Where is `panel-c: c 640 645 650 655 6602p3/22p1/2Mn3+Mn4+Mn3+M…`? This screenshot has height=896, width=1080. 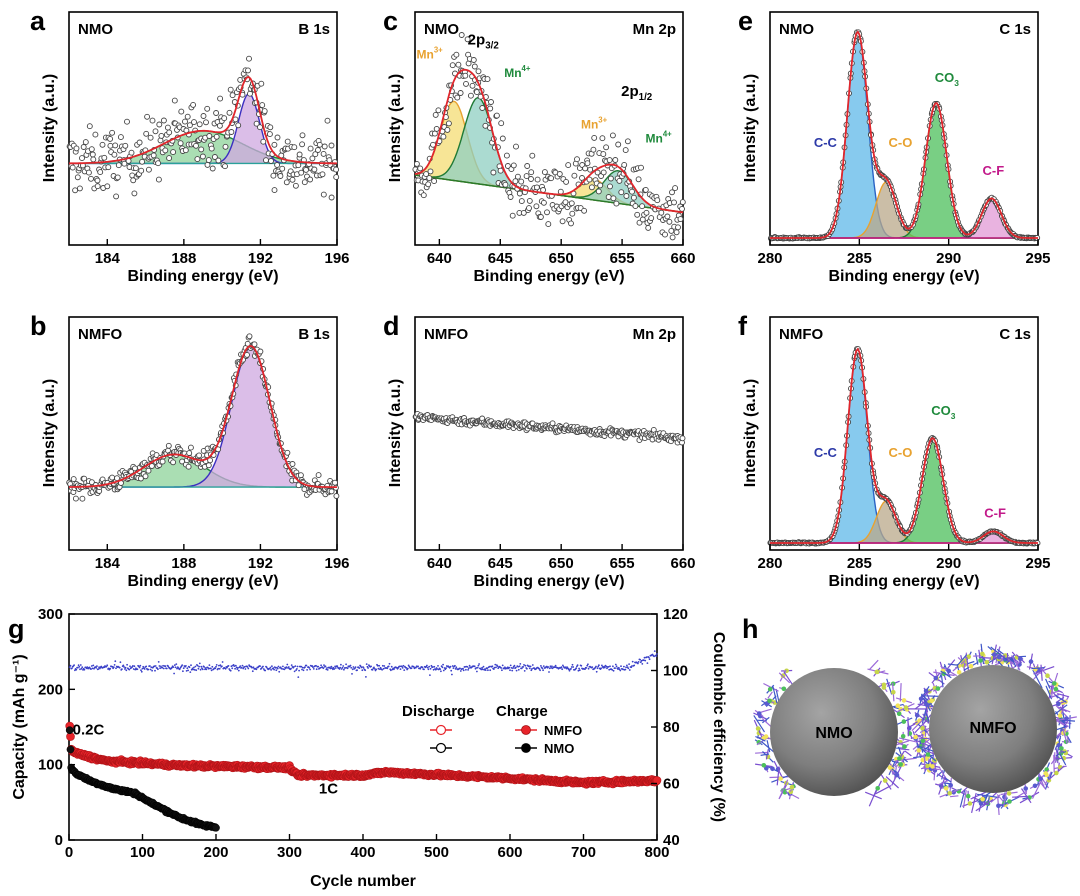 panel-c: c 640 645 650 655 6602p3/22p1/2Mn3+Mn4+Mn3+M… is located at coordinates (539, 145).